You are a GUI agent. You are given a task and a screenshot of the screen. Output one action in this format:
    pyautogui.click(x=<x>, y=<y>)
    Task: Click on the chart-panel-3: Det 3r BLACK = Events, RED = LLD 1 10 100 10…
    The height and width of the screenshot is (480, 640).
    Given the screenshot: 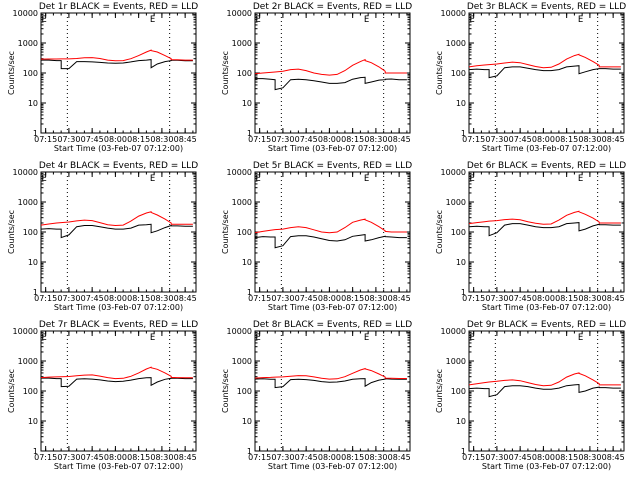 What is the action you would take?
    pyautogui.click(x=530, y=77)
    